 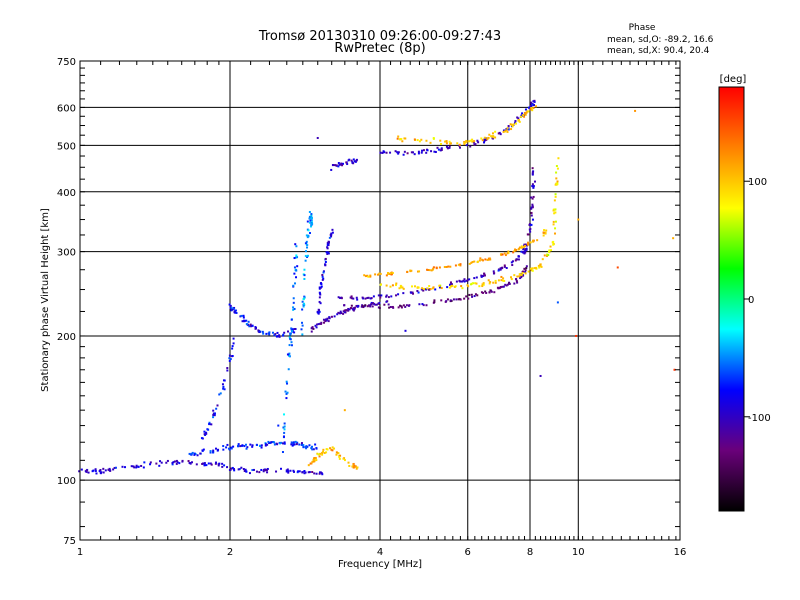 I want to click on colorbar-tick-label: 0, so click(x=751, y=300).